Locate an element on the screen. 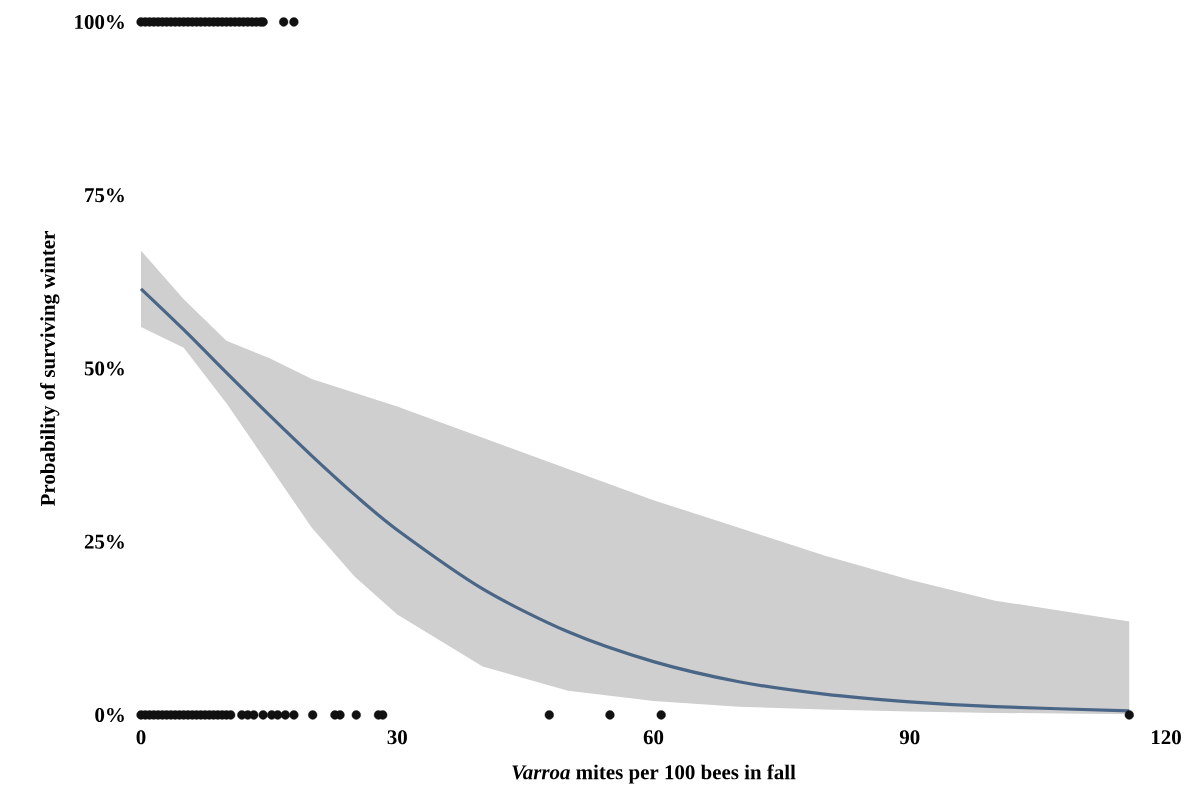  x-axis-title: Varroa mites per 100 bees in fall is located at coordinates (654, 774).